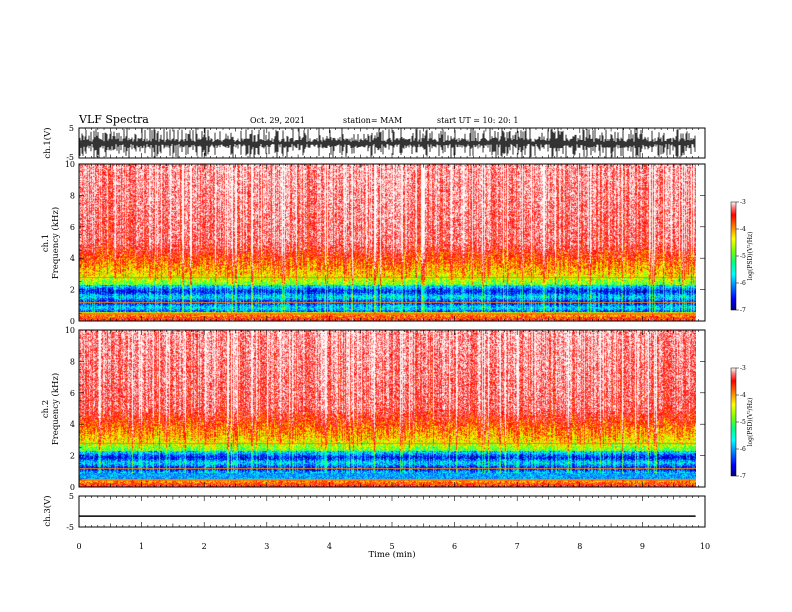 The height and width of the screenshot is (612, 792). Describe the element at coordinates (55, 409) in the screenshot. I see `ch2-frequency-ylabel: Frequency (kHz)` at that location.